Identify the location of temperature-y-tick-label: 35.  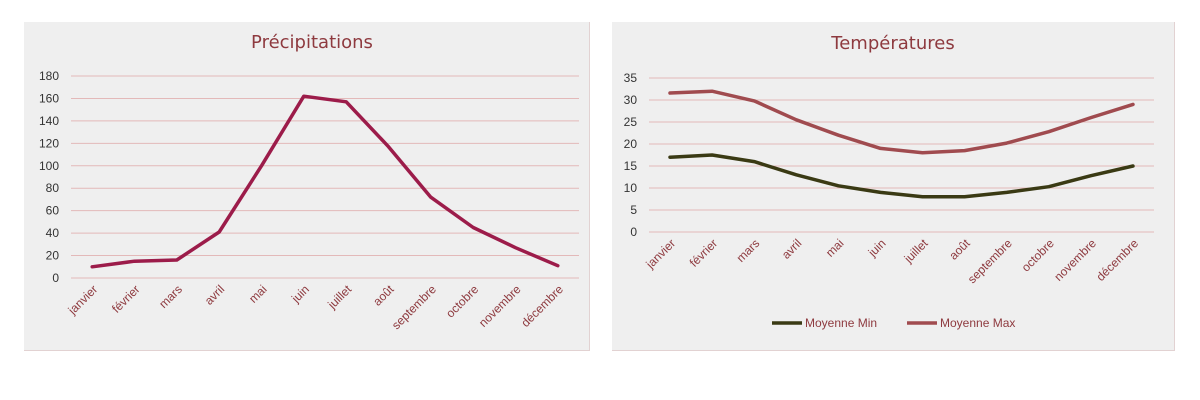
(631, 78).